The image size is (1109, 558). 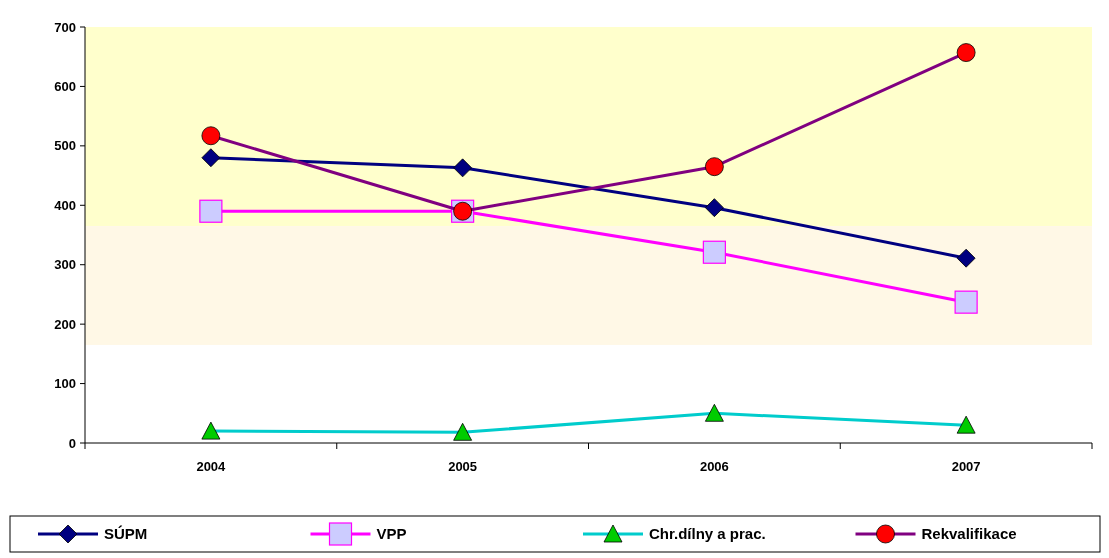 What do you see at coordinates (65, 146) in the screenshot?
I see `y-tick-label: 500` at bounding box center [65, 146].